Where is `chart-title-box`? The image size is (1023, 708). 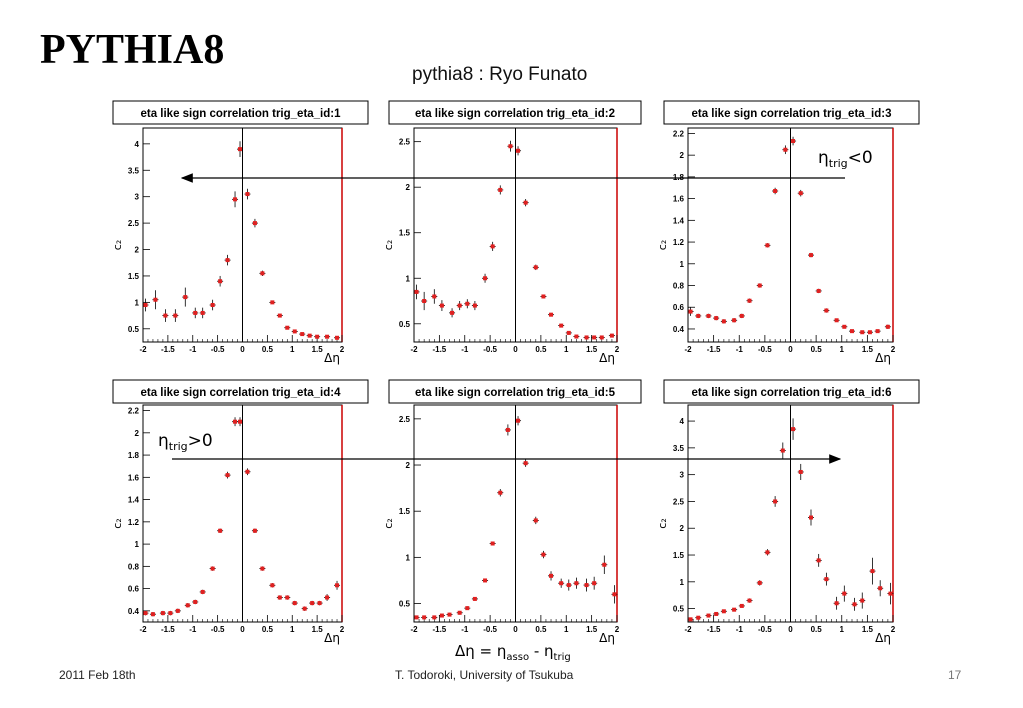 chart-title-box is located at coordinates (791, 112).